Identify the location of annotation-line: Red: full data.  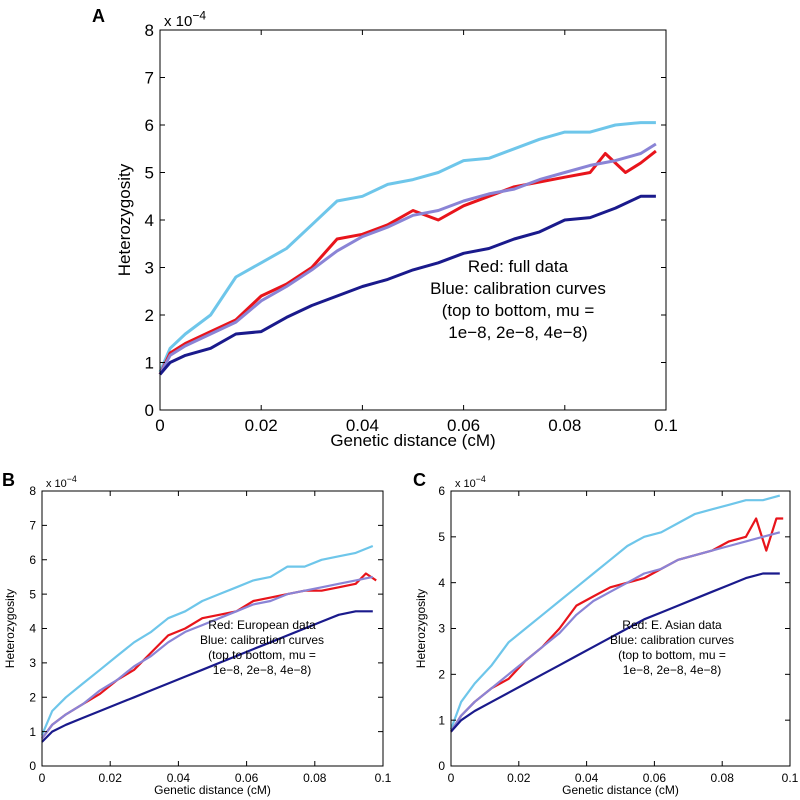
(518, 266).